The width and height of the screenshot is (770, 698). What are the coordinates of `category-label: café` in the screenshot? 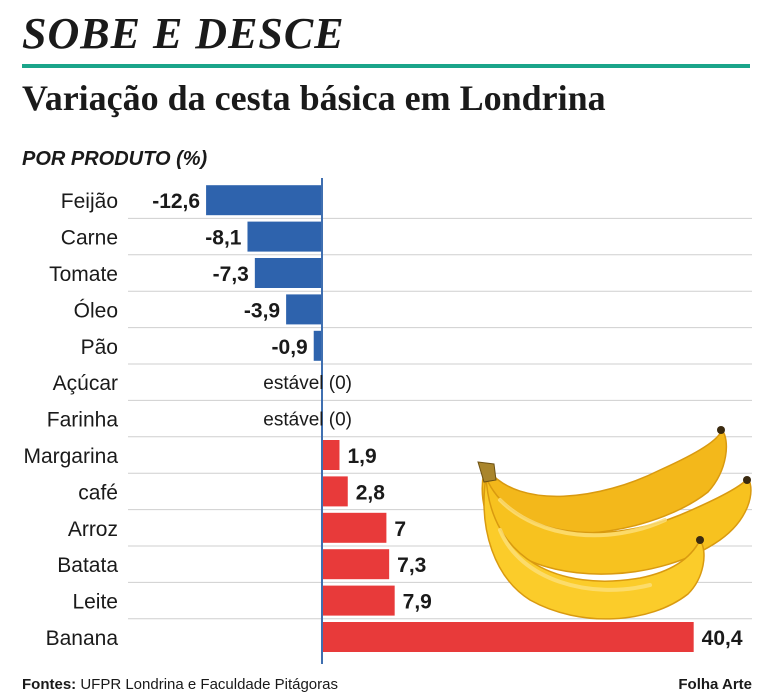 It's located at (98, 492).